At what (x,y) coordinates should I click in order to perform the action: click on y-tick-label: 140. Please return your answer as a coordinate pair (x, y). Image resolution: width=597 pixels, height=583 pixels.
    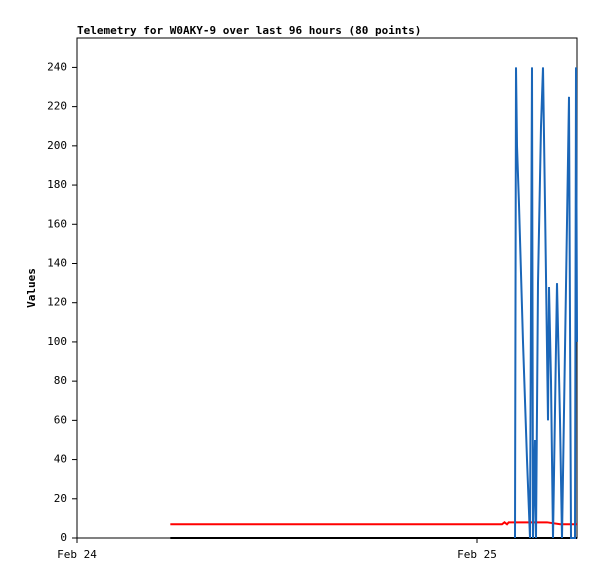
    Looking at the image, I should click on (57, 262).